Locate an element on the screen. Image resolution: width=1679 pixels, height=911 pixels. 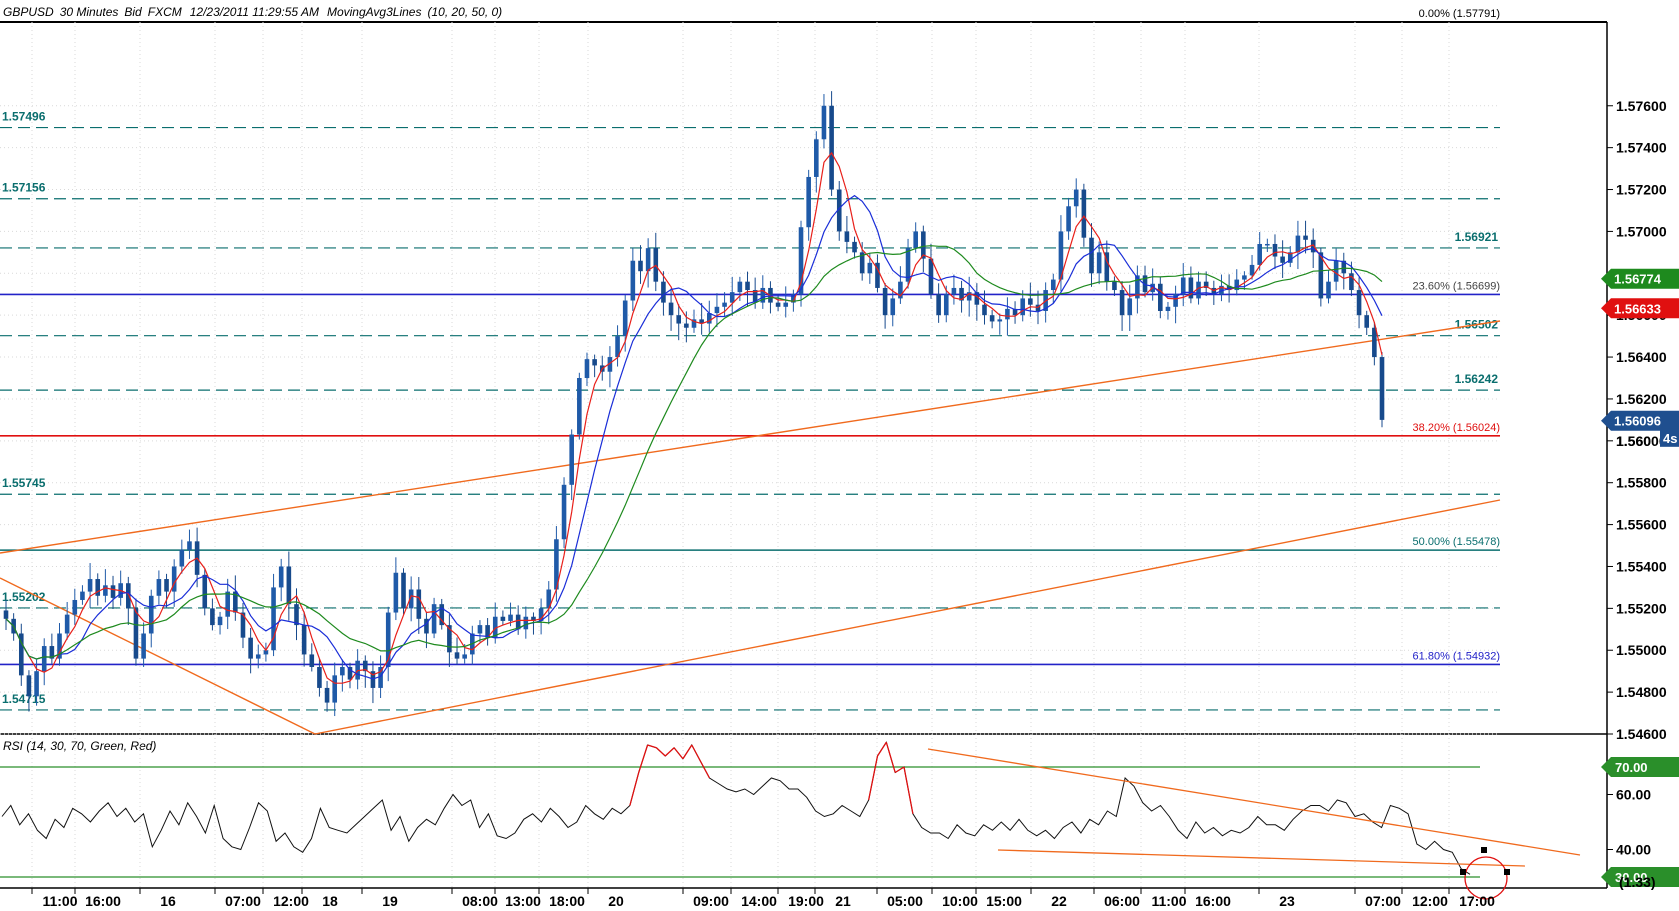
y-tick-label: 1.54600 is located at coordinates (1641, 734).